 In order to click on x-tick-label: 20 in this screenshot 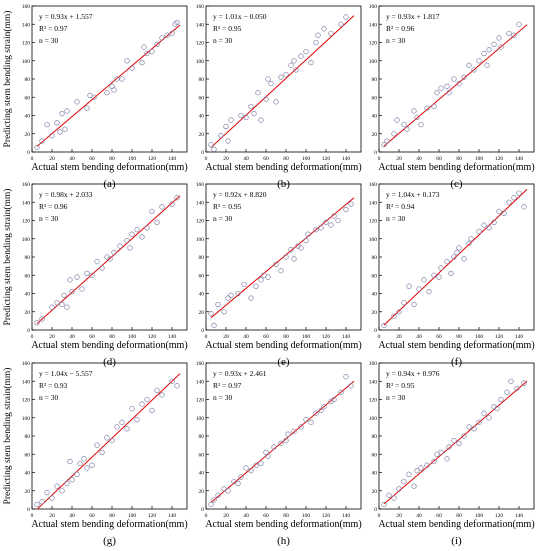, I will do `click(52, 516)`.